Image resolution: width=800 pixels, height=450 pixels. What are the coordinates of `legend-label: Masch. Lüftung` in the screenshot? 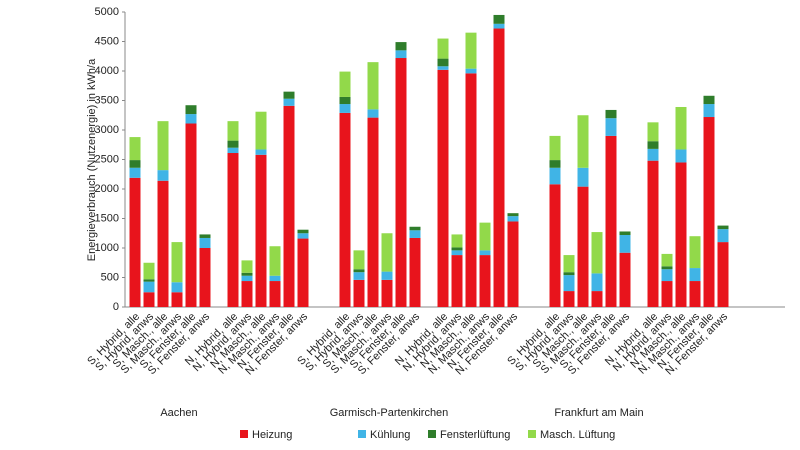 It's located at (577, 435).